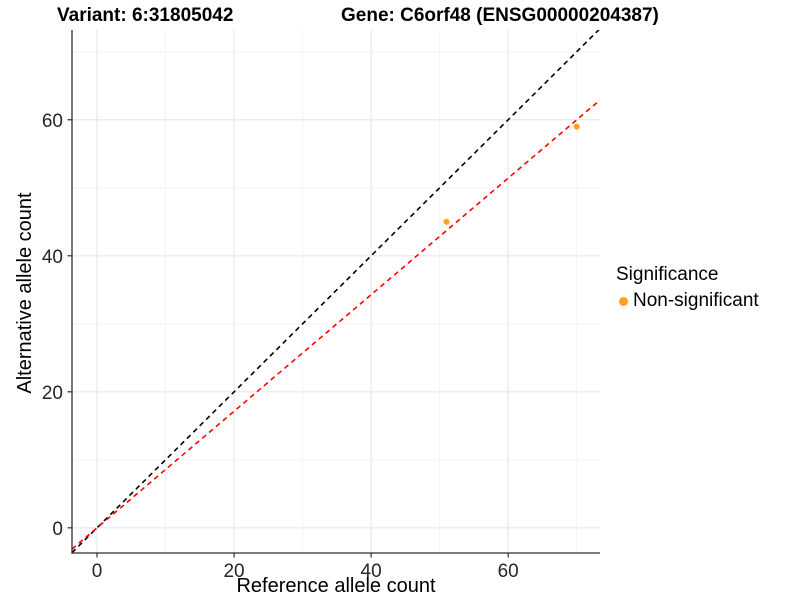  What do you see at coordinates (371, 571) in the screenshot?
I see `x-tick-label: 40` at bounding box center [371, 571].